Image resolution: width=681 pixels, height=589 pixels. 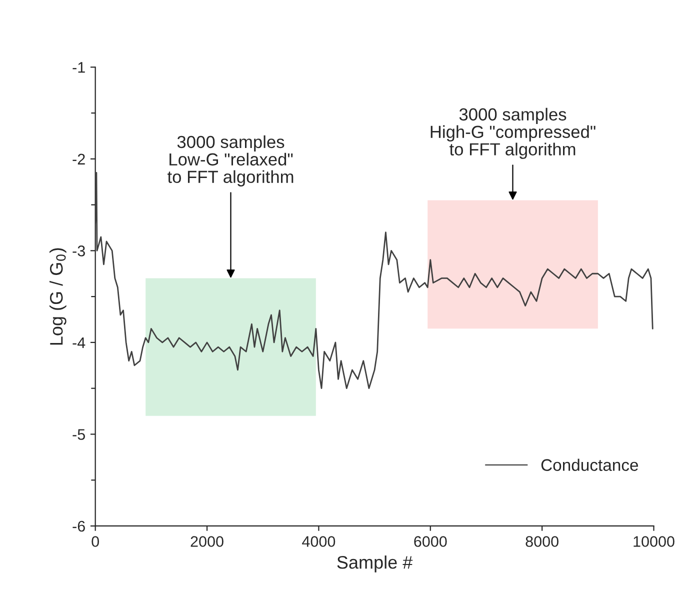 I want to click on y-tick-label: -1, so click(x=78, y=67).